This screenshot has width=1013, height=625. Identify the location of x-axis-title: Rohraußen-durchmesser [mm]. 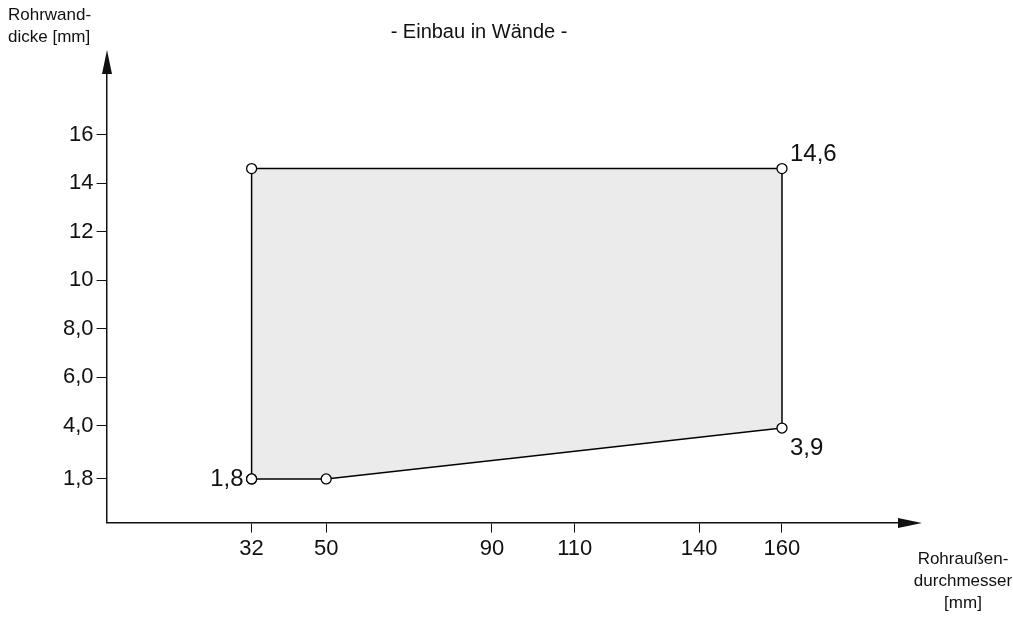
(962, 580).